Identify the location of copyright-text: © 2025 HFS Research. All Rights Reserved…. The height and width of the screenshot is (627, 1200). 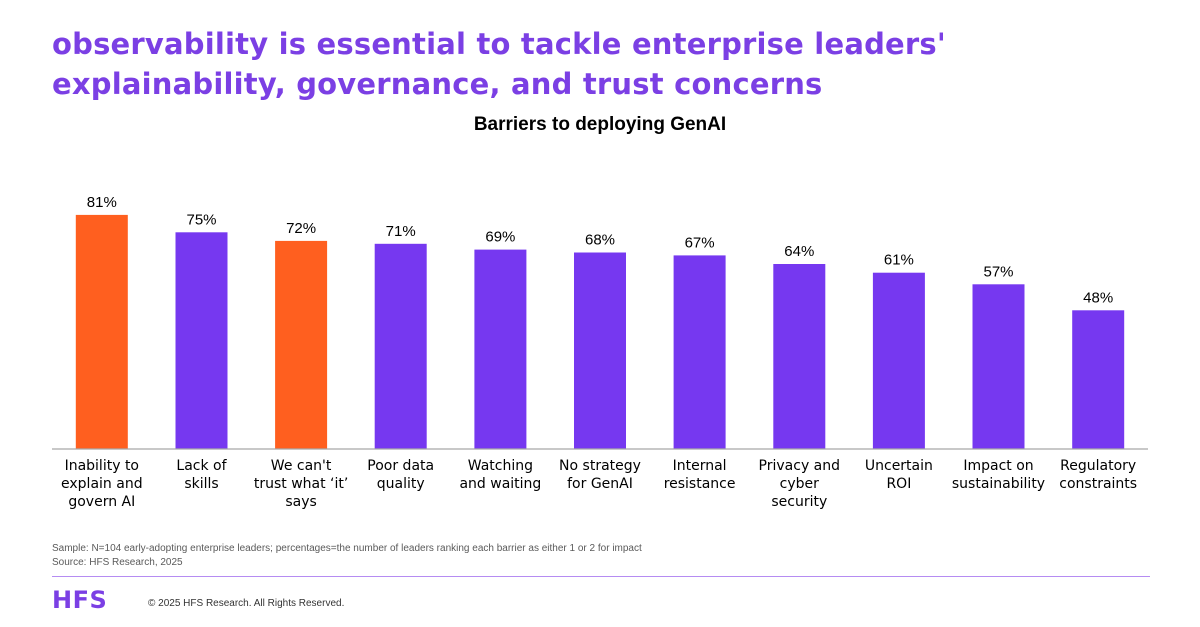
(246, 603).